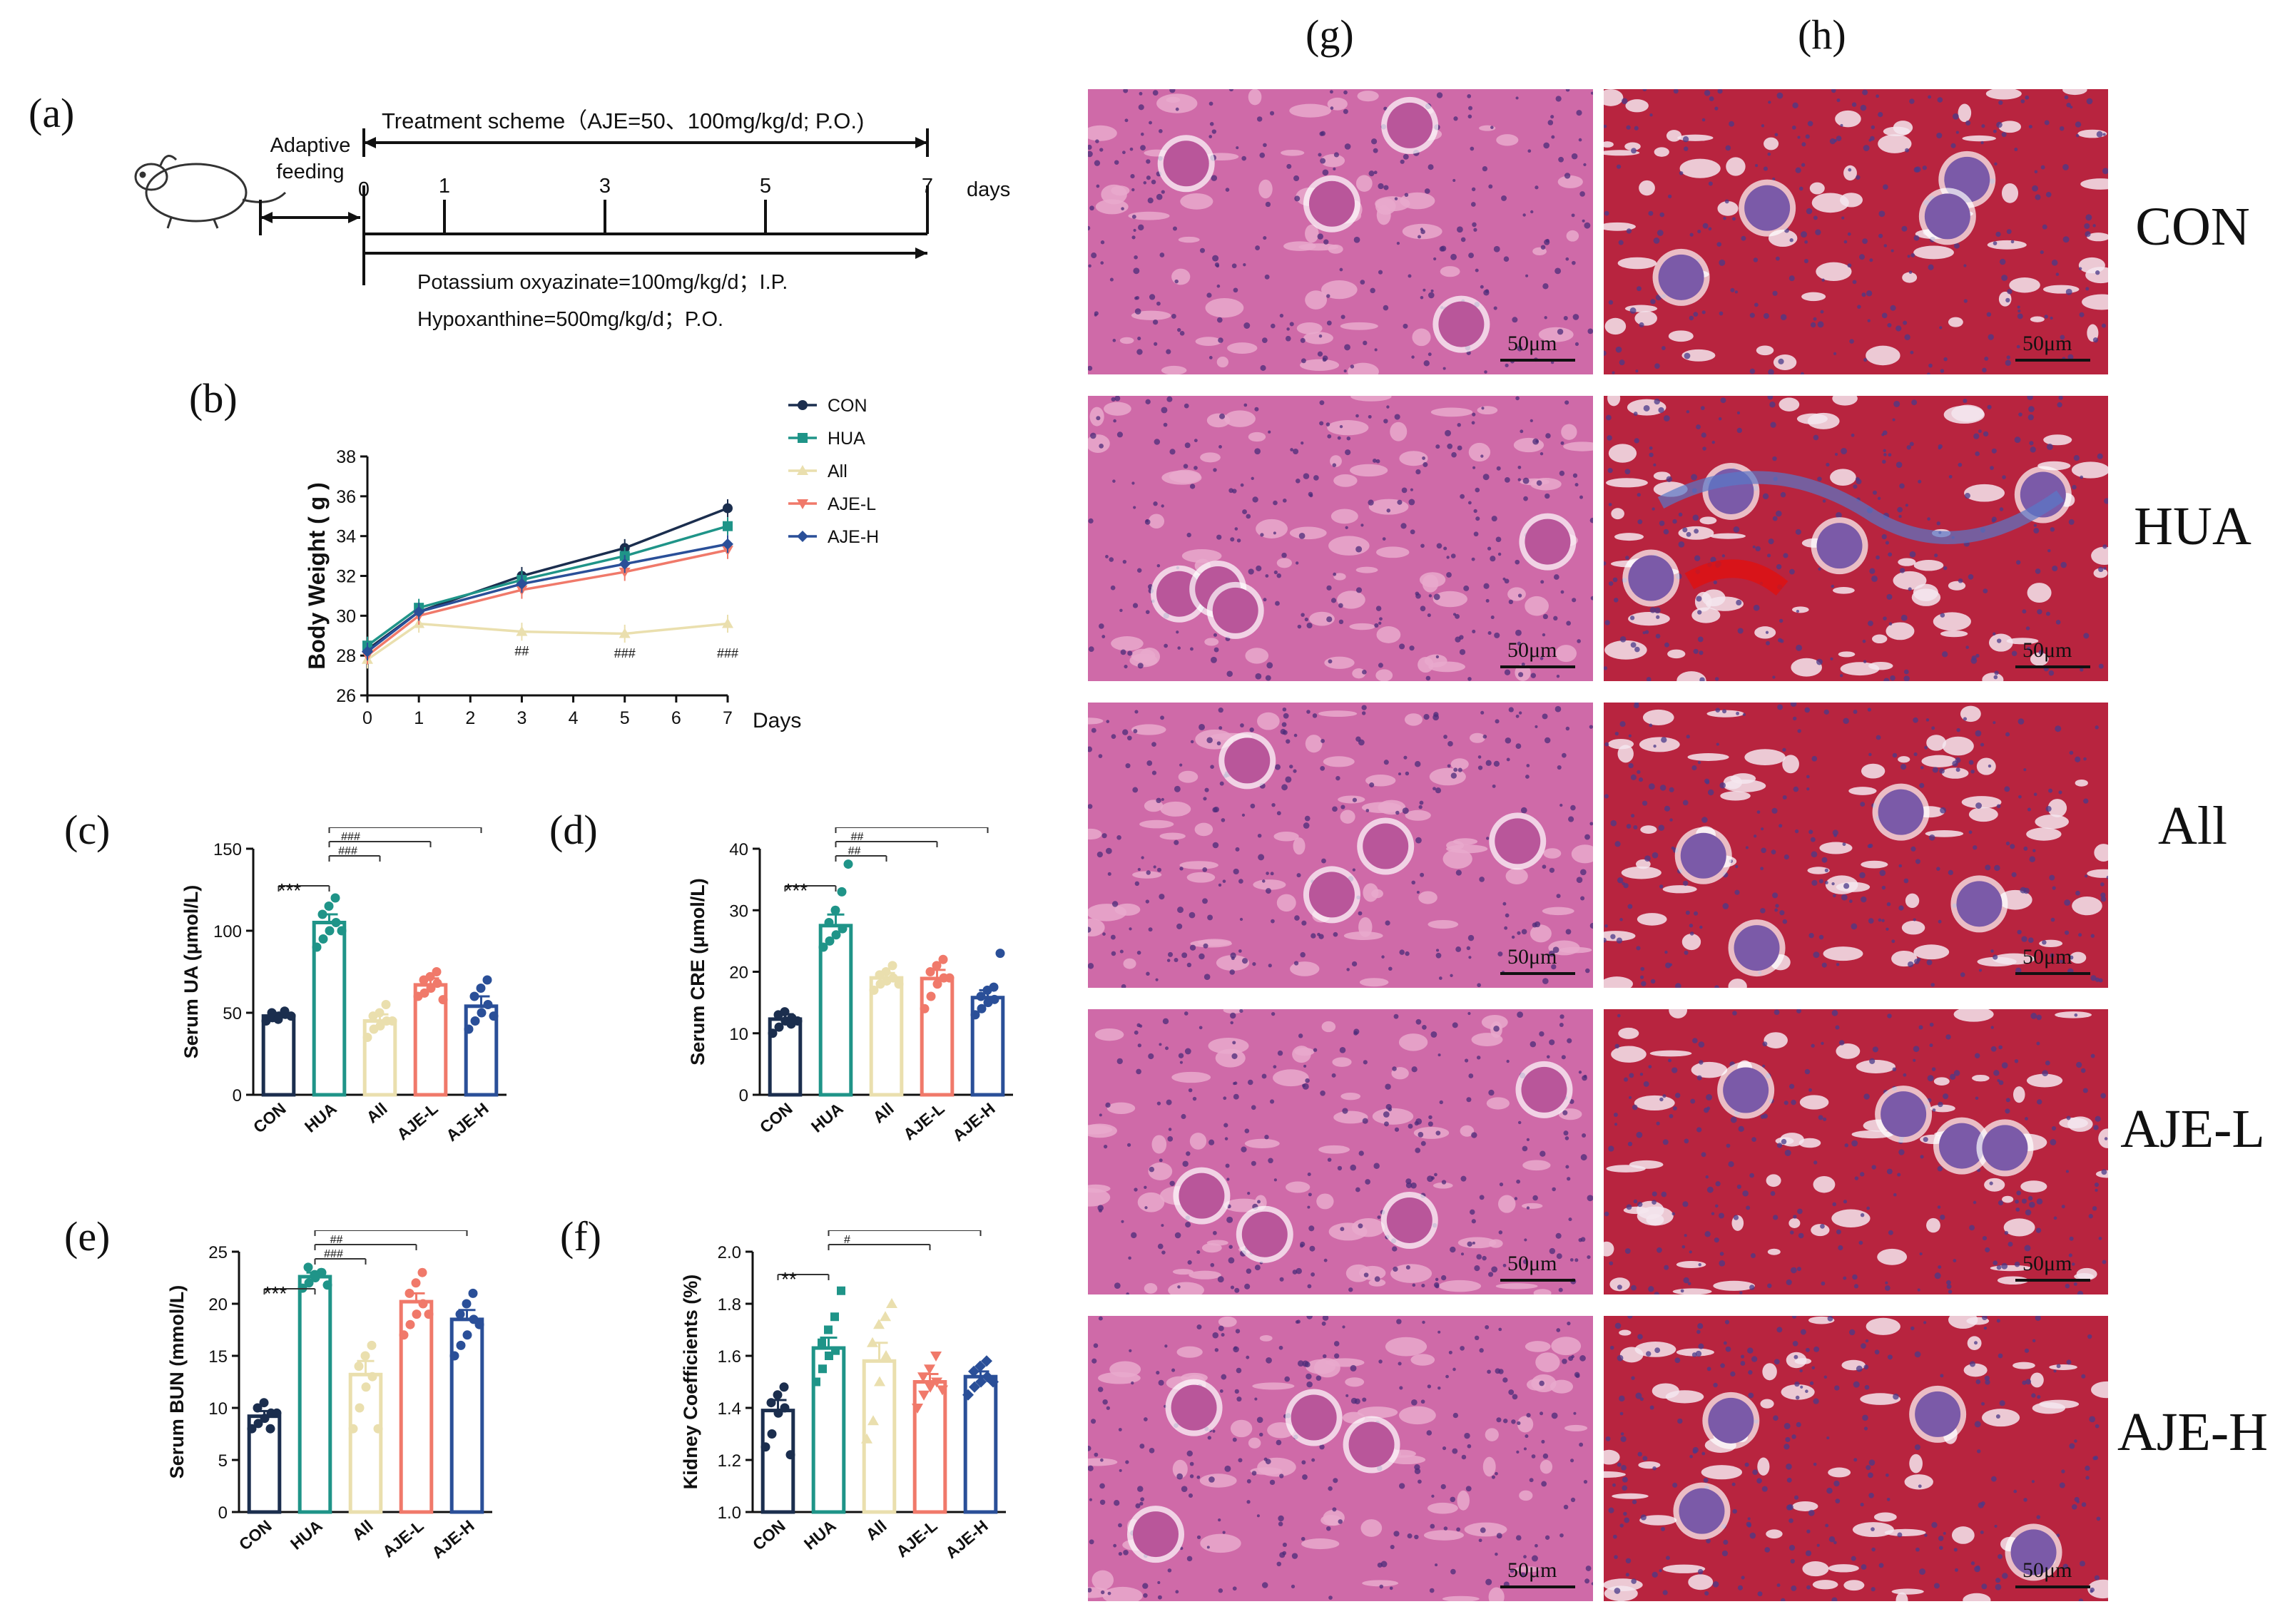  Describe the element at coordinates (835, 1010) in the screenshot. I see `bar-HUA` at that location.